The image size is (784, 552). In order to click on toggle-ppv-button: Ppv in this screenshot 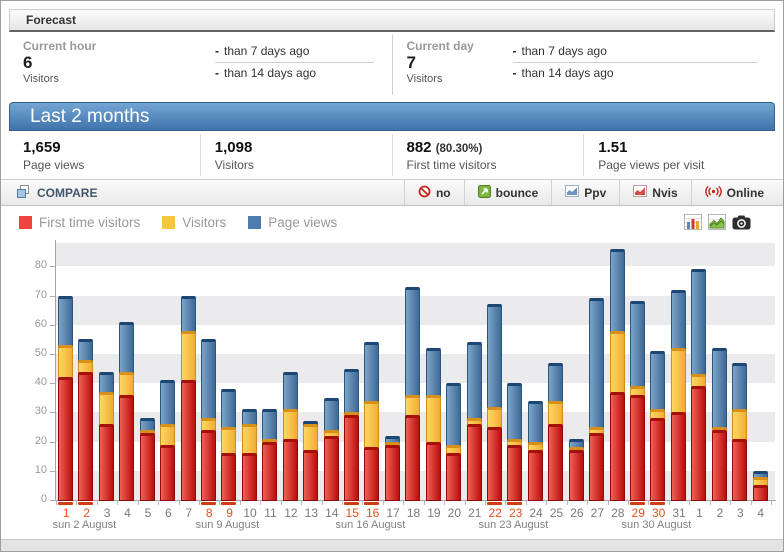, I will do `click(585, 192)`.